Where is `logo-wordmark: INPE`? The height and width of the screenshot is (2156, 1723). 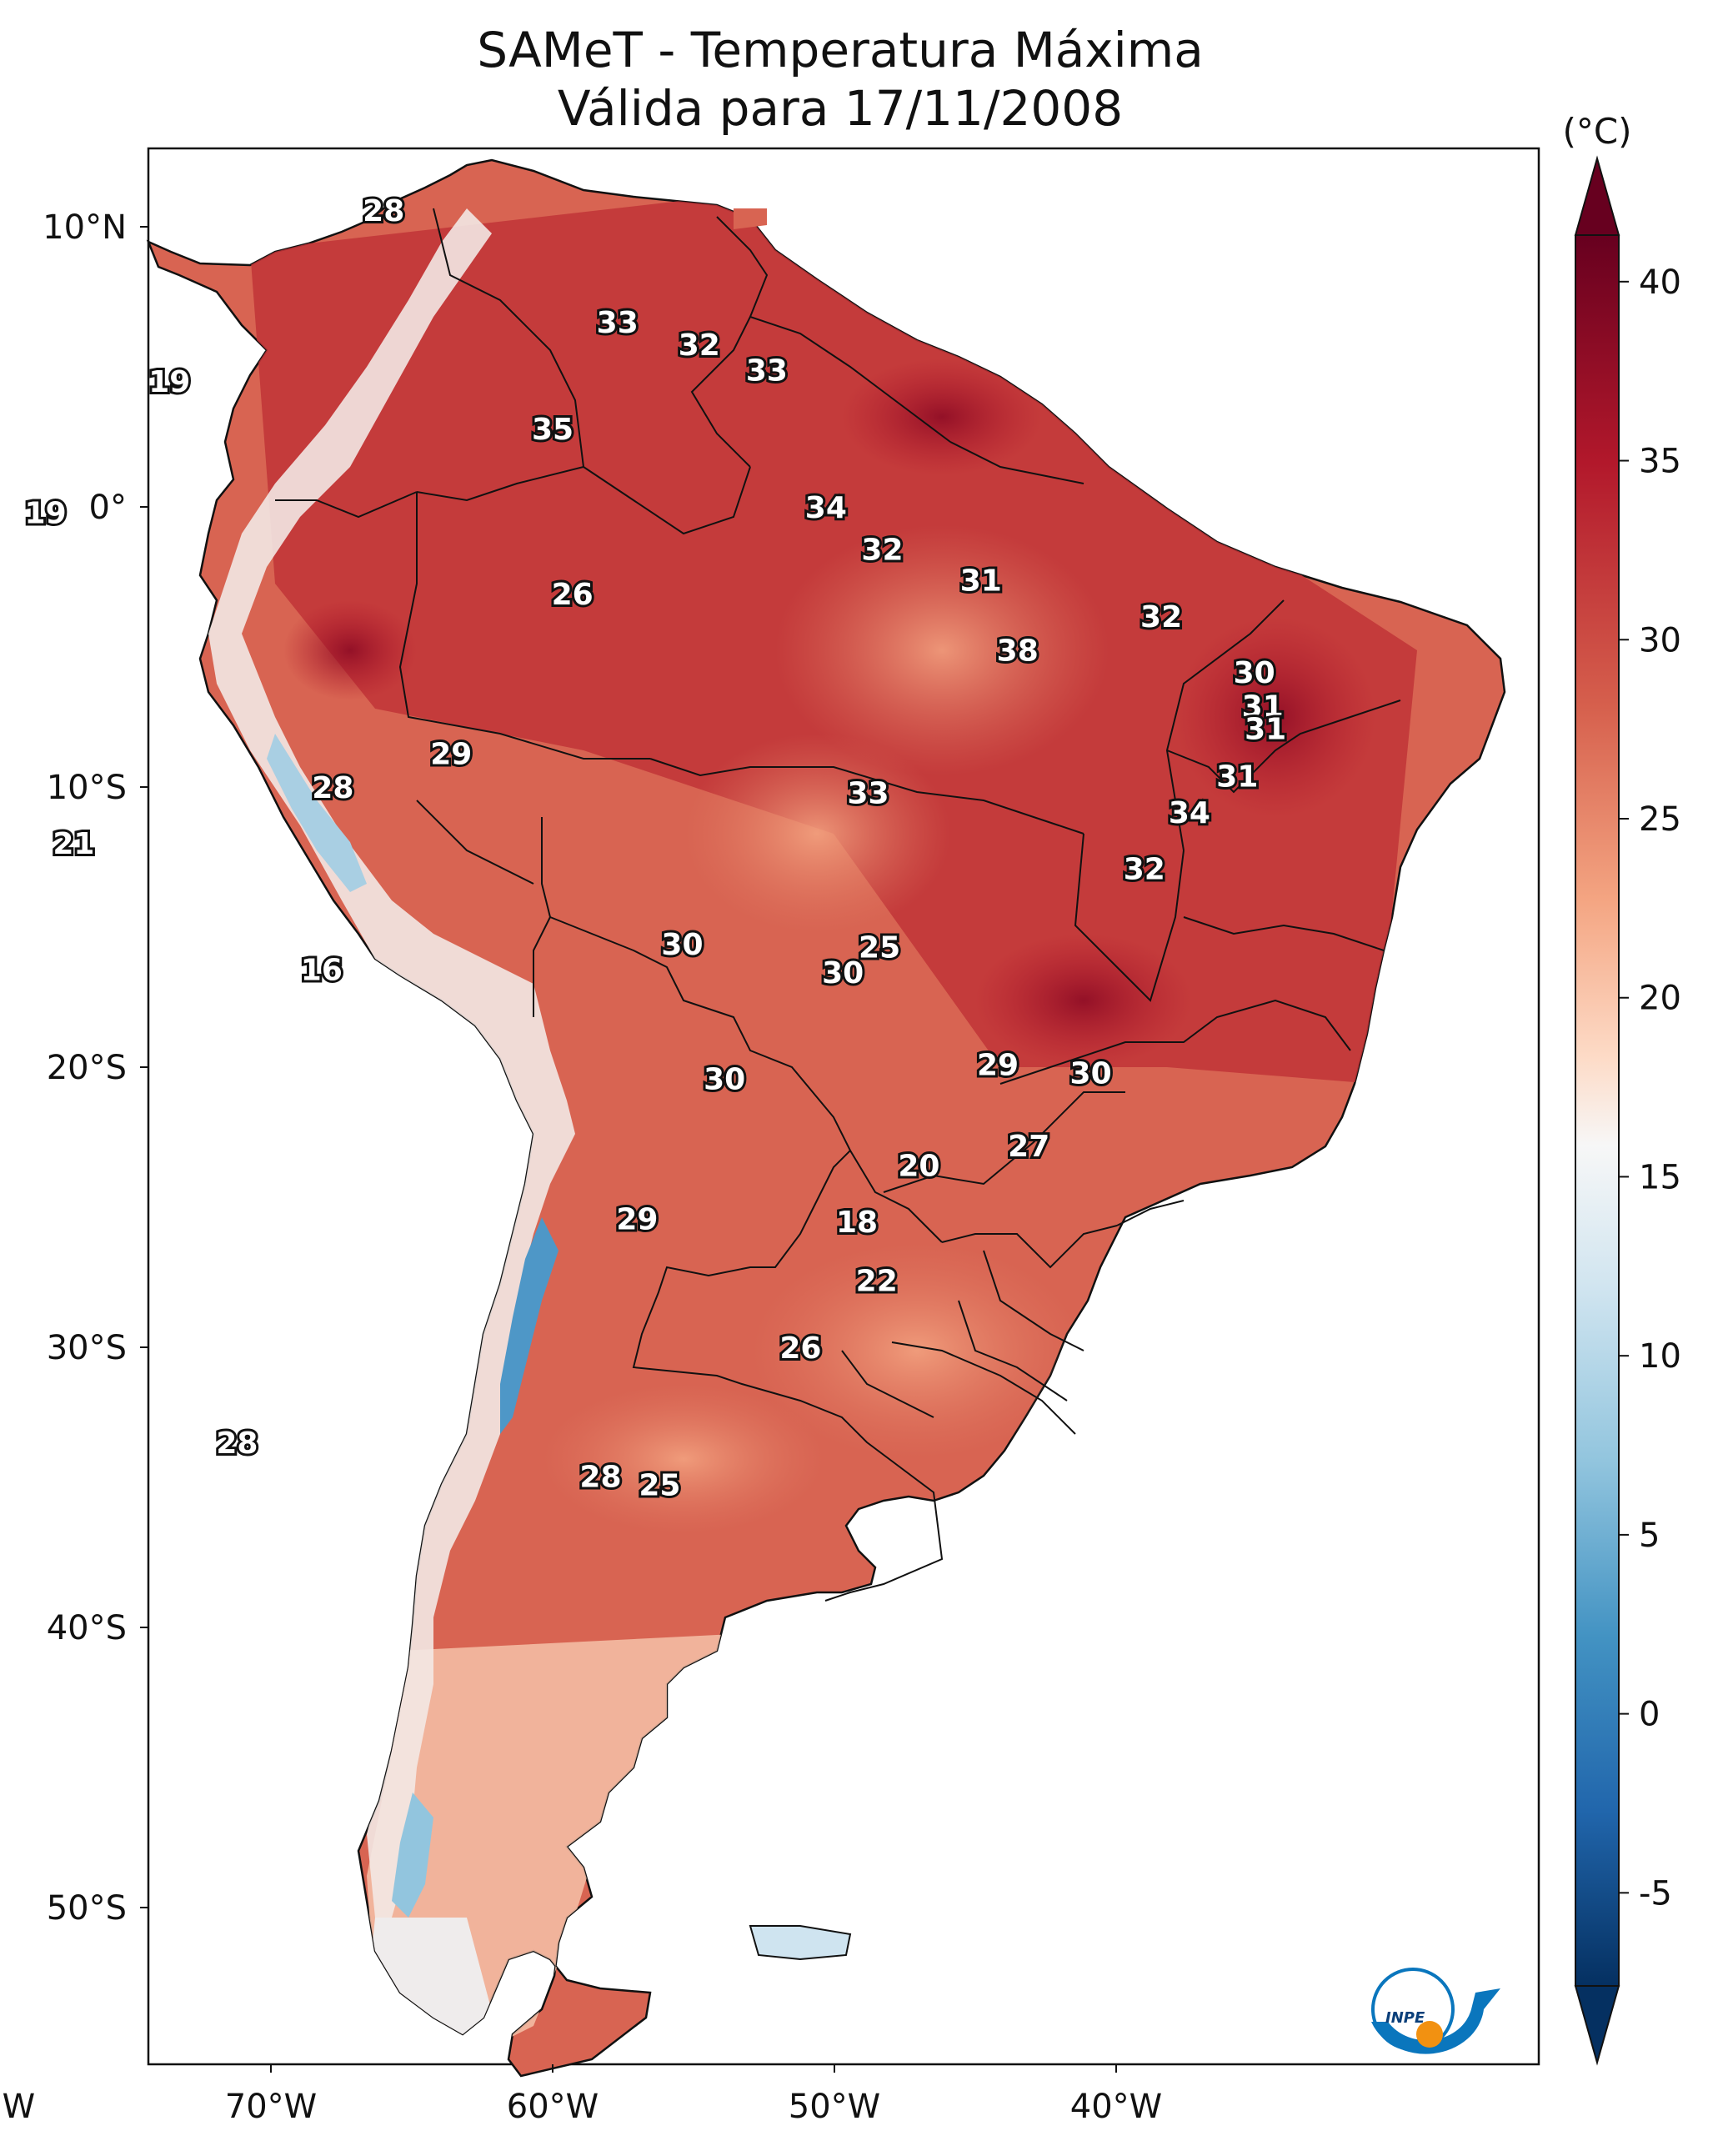 logo-wordmark: INPE is located at coordinates (1405, 2018).